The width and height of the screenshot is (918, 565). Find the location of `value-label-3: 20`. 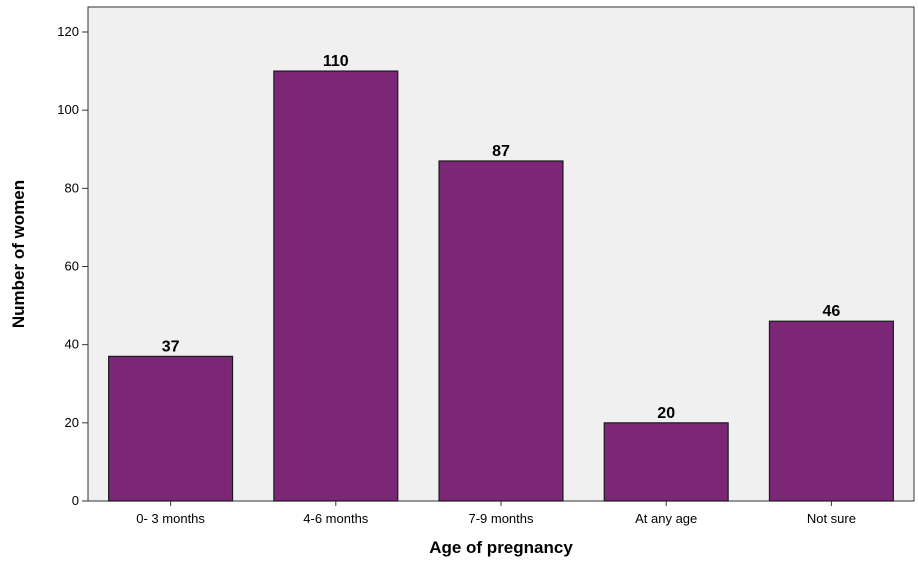

value-label-3: 20 is located at coordinates (666, 413).